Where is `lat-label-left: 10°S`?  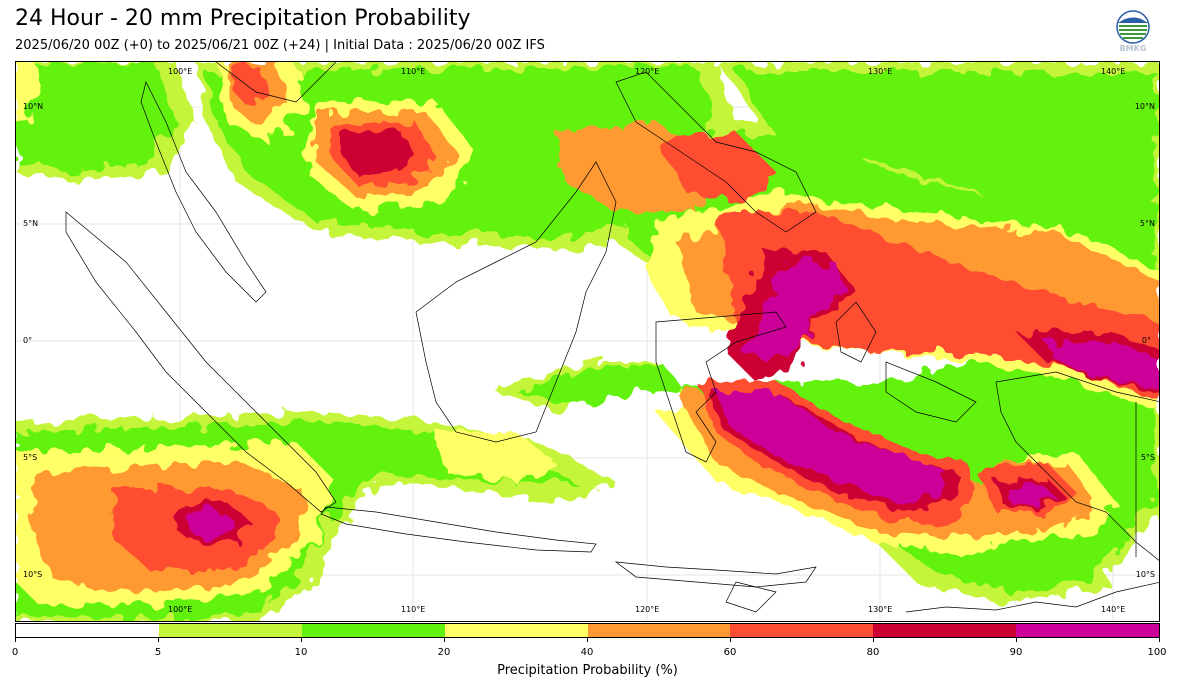 lat-label-left: 10°S is located at coordinates (33, 574).